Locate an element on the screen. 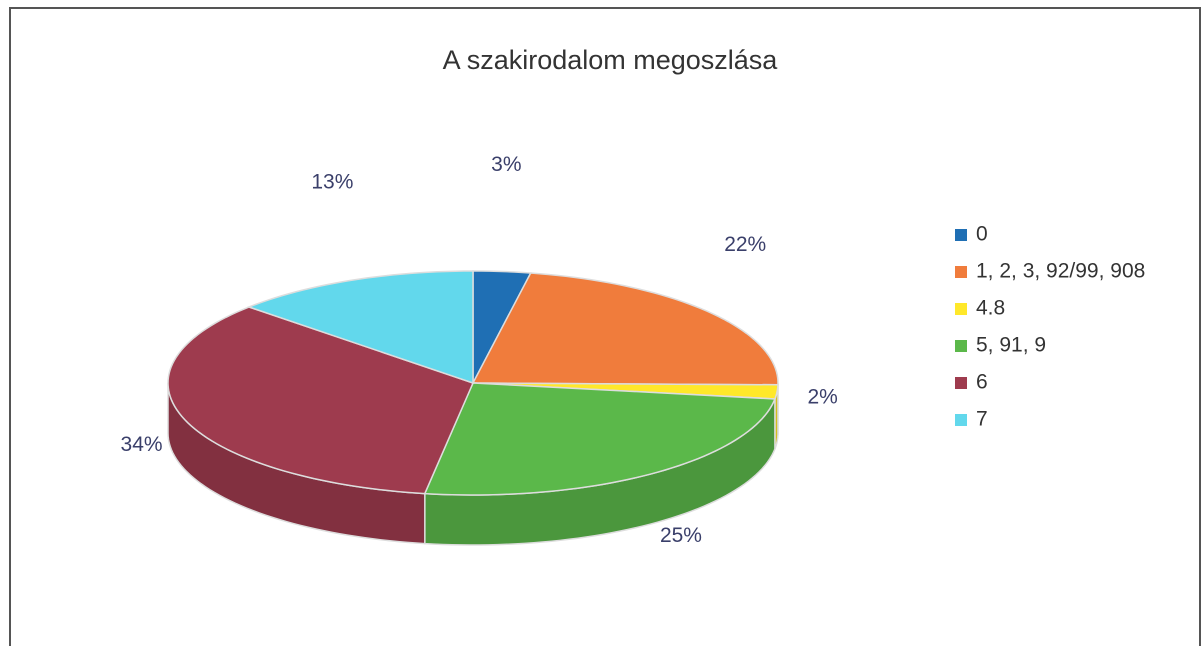  data-label: 25% is located at coordinates (681, 535).